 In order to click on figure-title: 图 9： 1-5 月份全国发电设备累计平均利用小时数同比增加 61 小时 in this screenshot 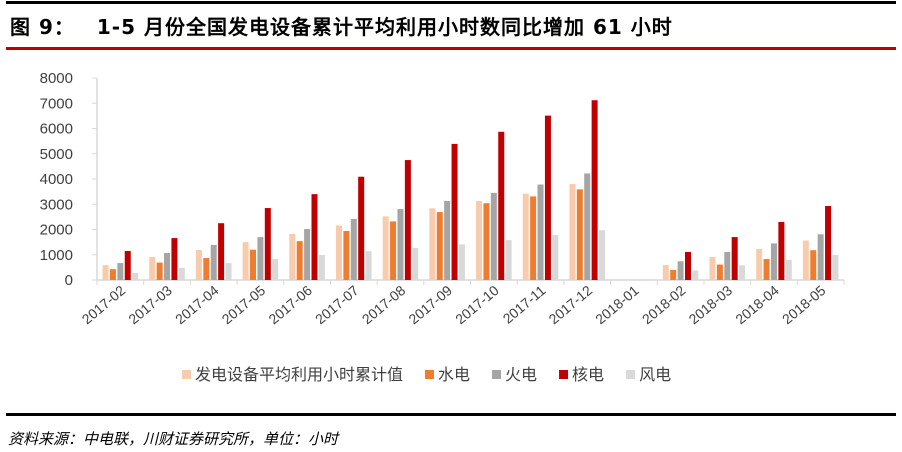, I will do `click(341, 25)`.